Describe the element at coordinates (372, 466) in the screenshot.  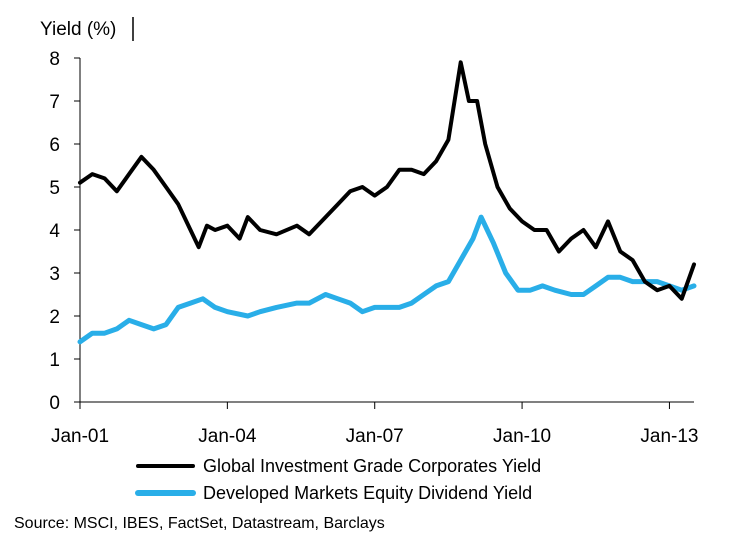
I see `legend-label-corporates: Global Investment Grade Corporates Yield` at that location.